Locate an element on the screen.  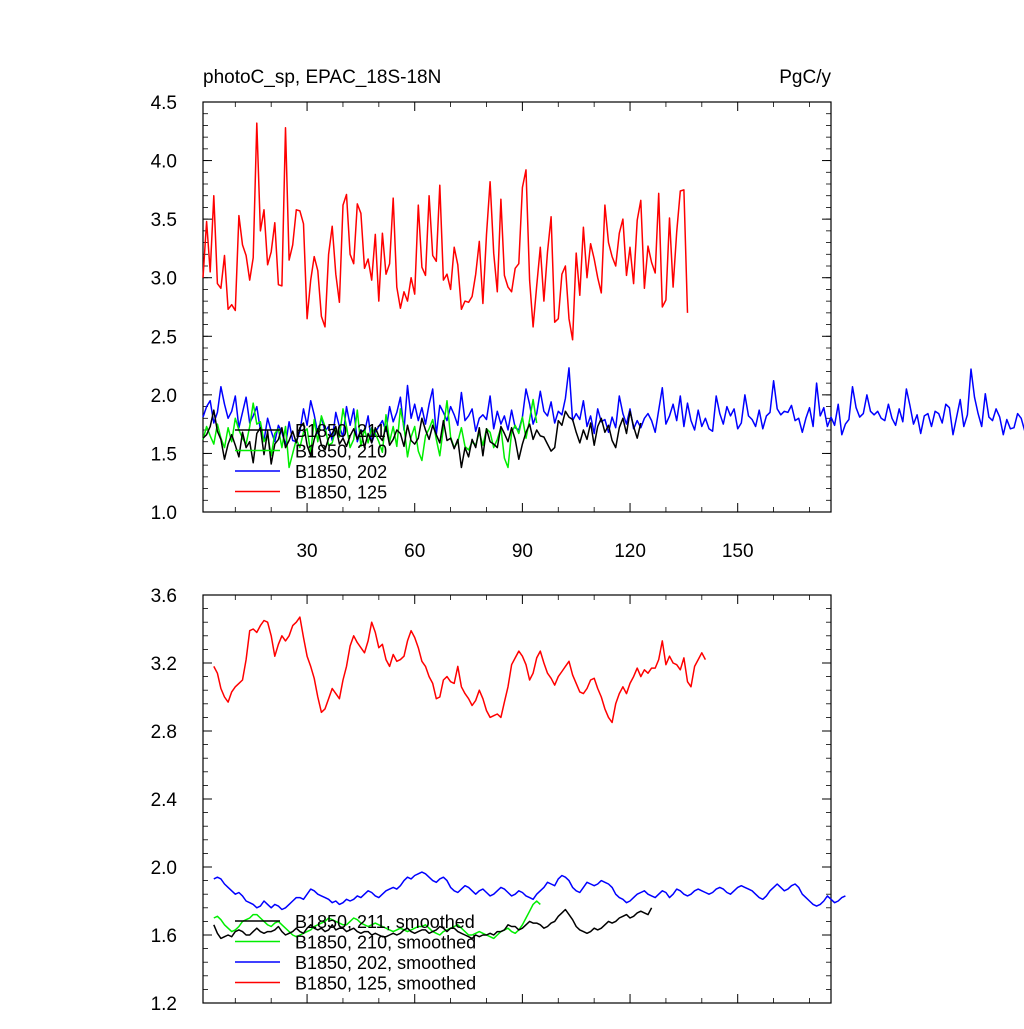
series-line-b1850-125-smoothed is located at coordinates (460, 670).